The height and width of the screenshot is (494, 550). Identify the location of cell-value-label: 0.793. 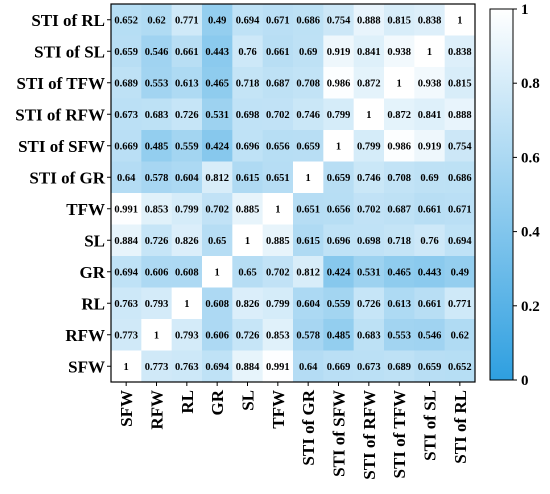
(157, 304).